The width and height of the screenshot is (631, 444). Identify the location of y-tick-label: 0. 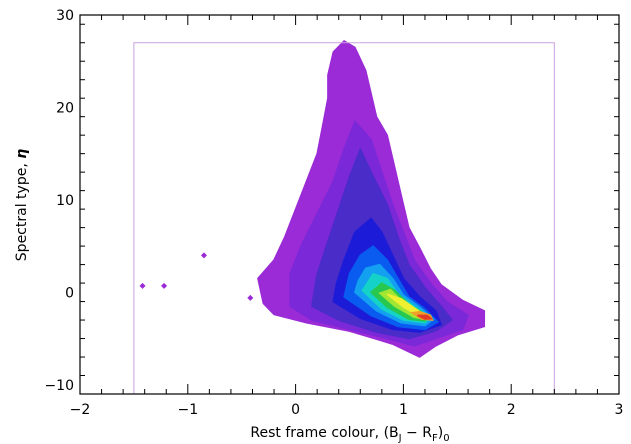
(69, 293).